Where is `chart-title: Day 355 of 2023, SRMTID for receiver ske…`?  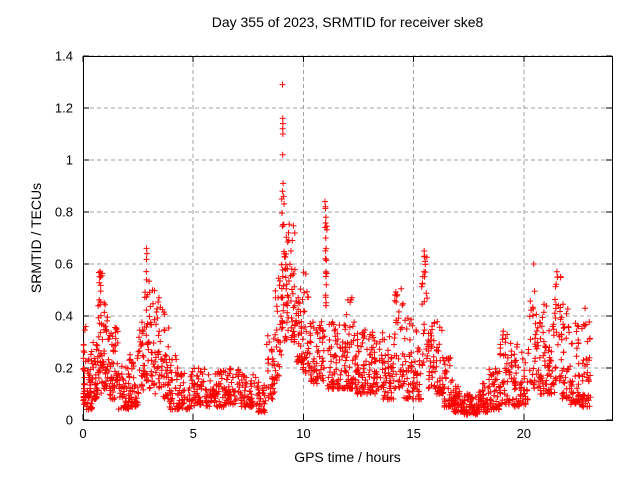 chart-title: Day 355 of 2023, SRMTID for receiver ske… is located at coordinates (347, 22).